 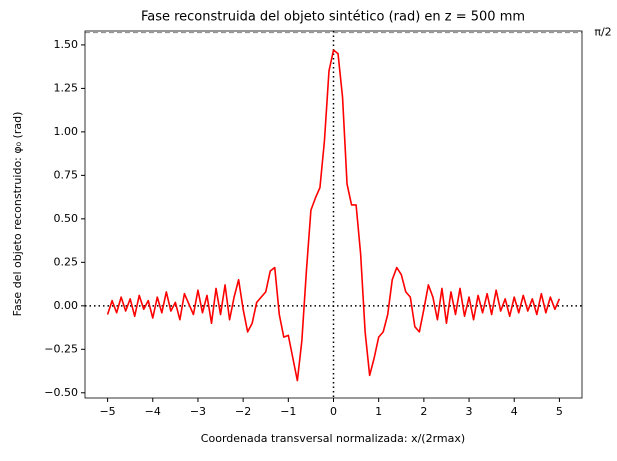 I want to click on y-tick-label: −0.50, so click(x=61, y=392).